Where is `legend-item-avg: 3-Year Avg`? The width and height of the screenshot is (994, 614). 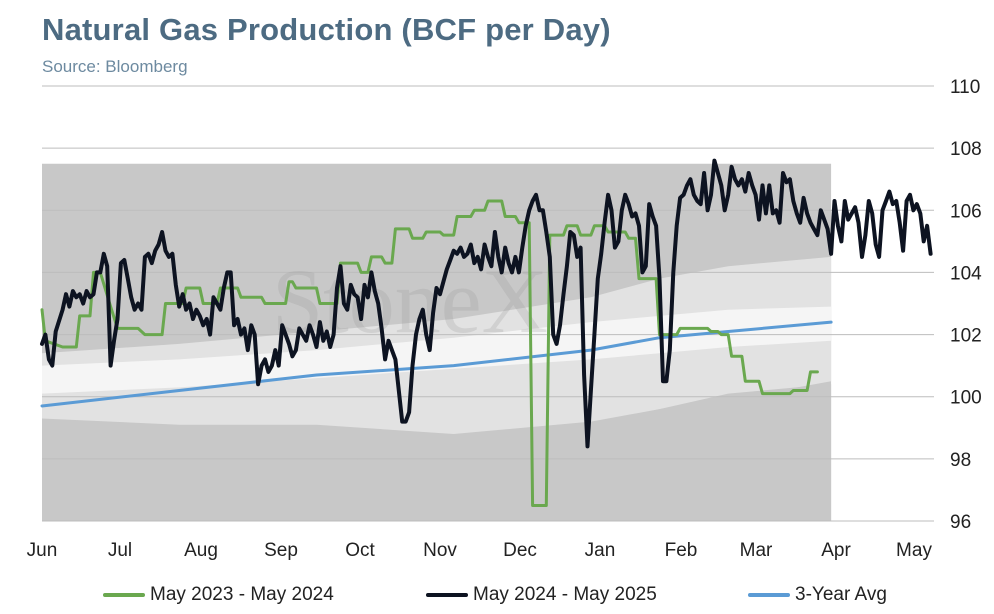 legend-item-avg: 3-Year Avg is located at coordinates (817, 595).